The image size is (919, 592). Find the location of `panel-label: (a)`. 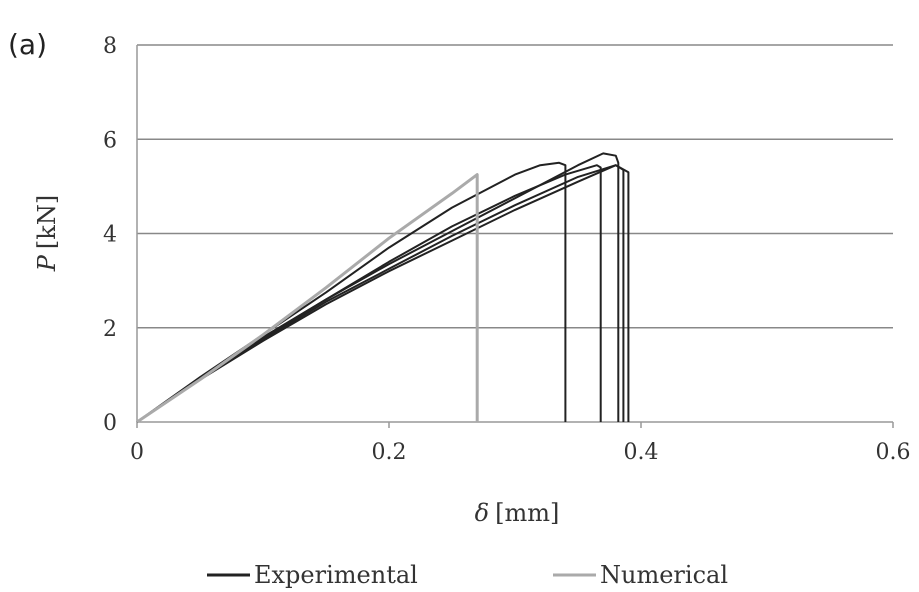

panel-label: (a) is located at coordinates (27, 44).